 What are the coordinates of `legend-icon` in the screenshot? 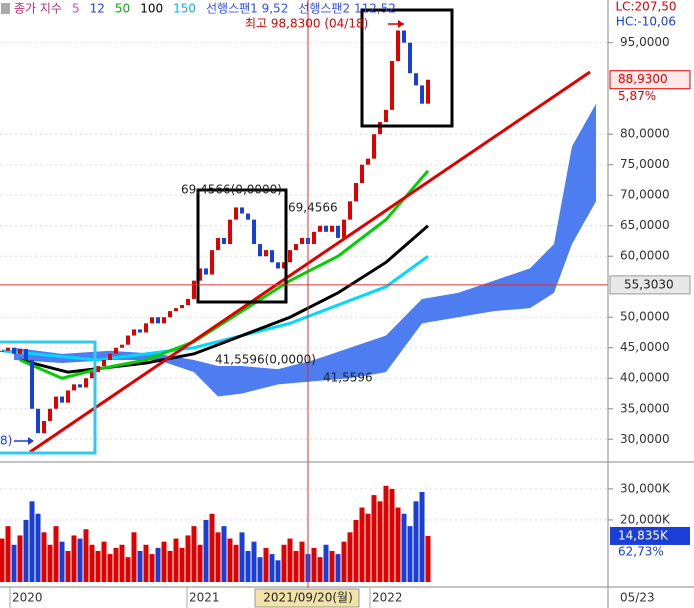 It's located at (5, 8).